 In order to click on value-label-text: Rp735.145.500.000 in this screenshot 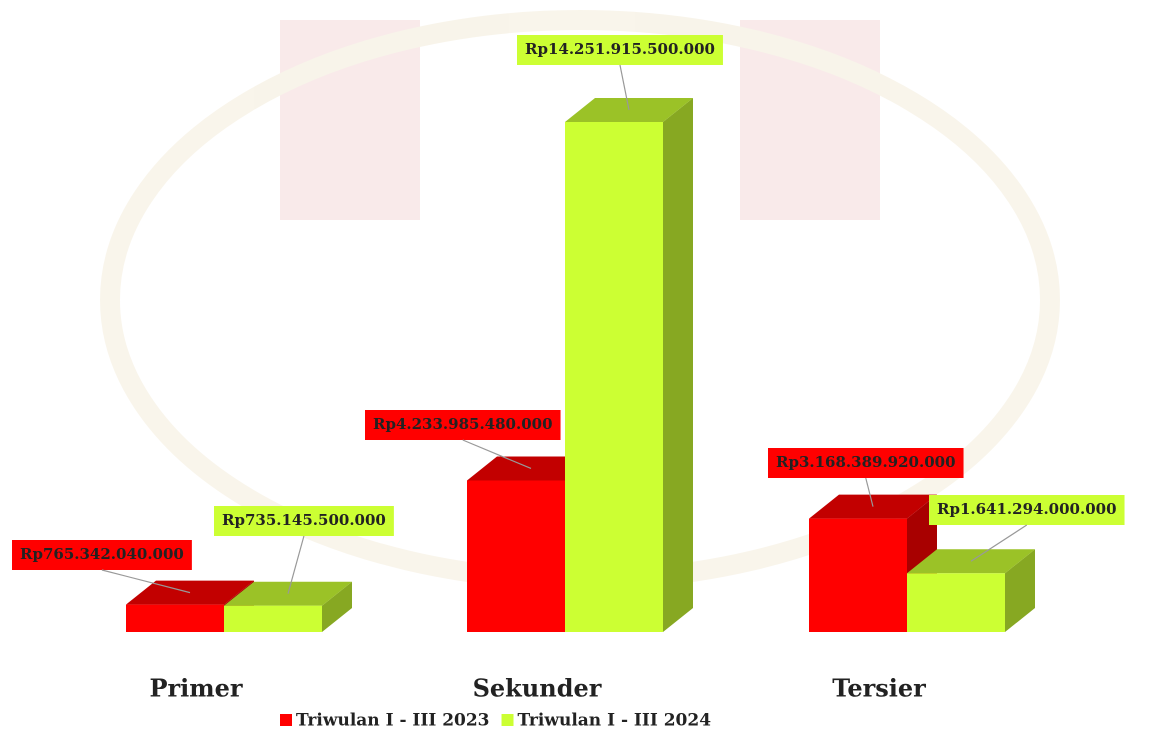, I will do `click(304, 520)`.